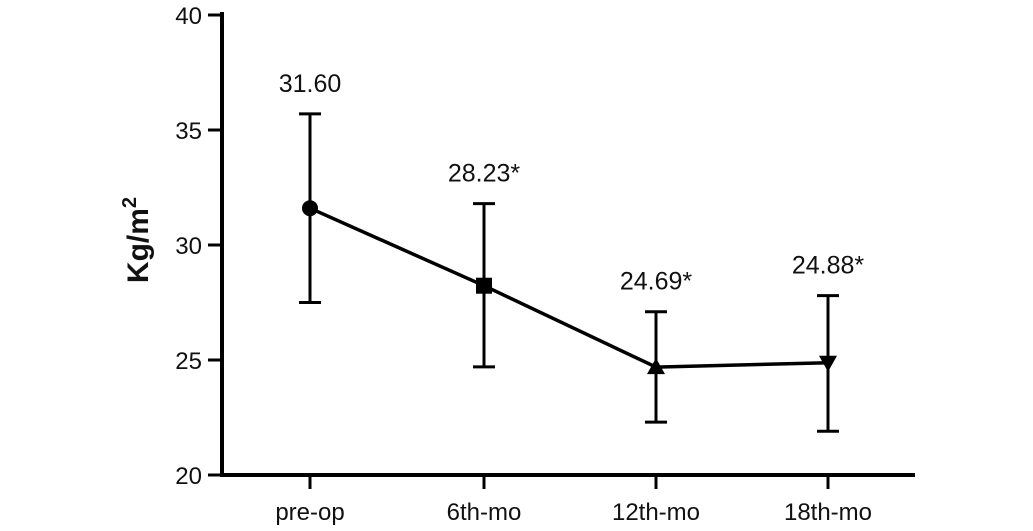 Image resolution: width=1033 pixels, height=531 pixels. I want to click on data-point-triangle-down, so click(828, 363).